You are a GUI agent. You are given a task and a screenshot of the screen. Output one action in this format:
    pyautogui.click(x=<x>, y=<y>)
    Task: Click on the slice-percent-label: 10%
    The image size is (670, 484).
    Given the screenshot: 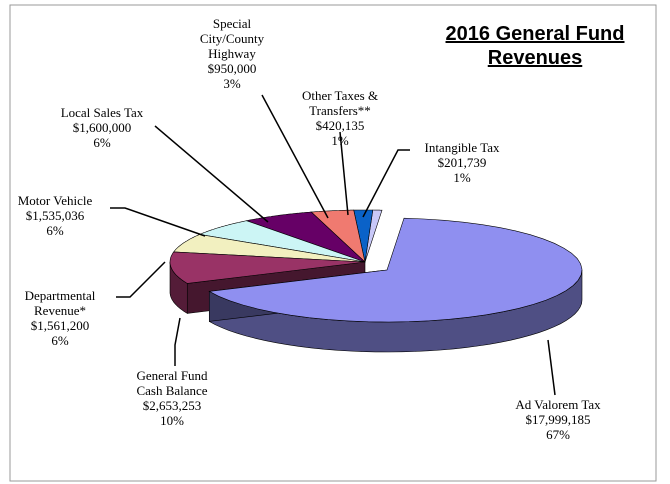 What is the action you would take?
    pyautogui.click(x=172, y=420)
    